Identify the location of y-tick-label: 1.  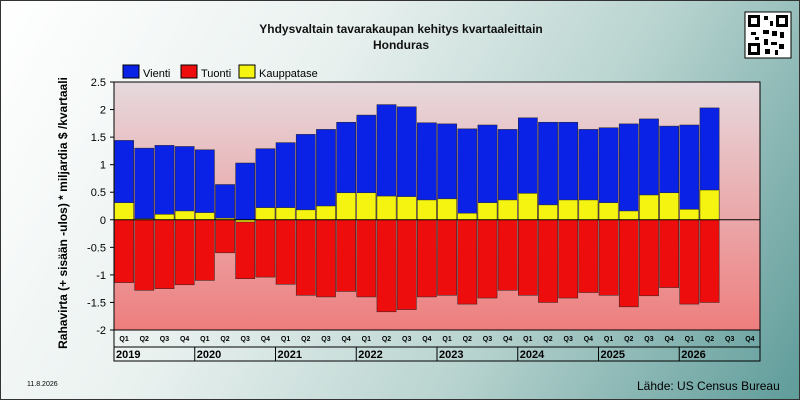
(103, 166).